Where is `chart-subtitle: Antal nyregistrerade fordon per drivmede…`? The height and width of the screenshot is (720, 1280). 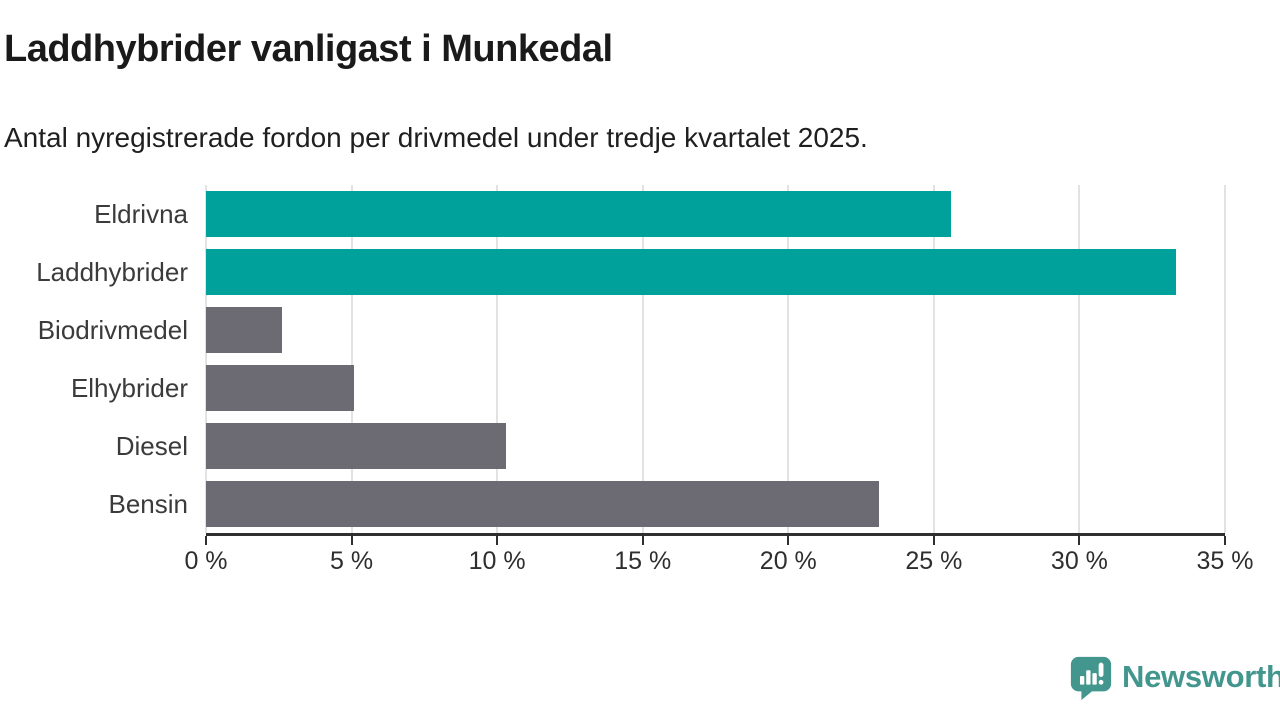 chart-subtitle: Antal nyregistrerade fordon per drivmede… is located at coordinates (436, 137).